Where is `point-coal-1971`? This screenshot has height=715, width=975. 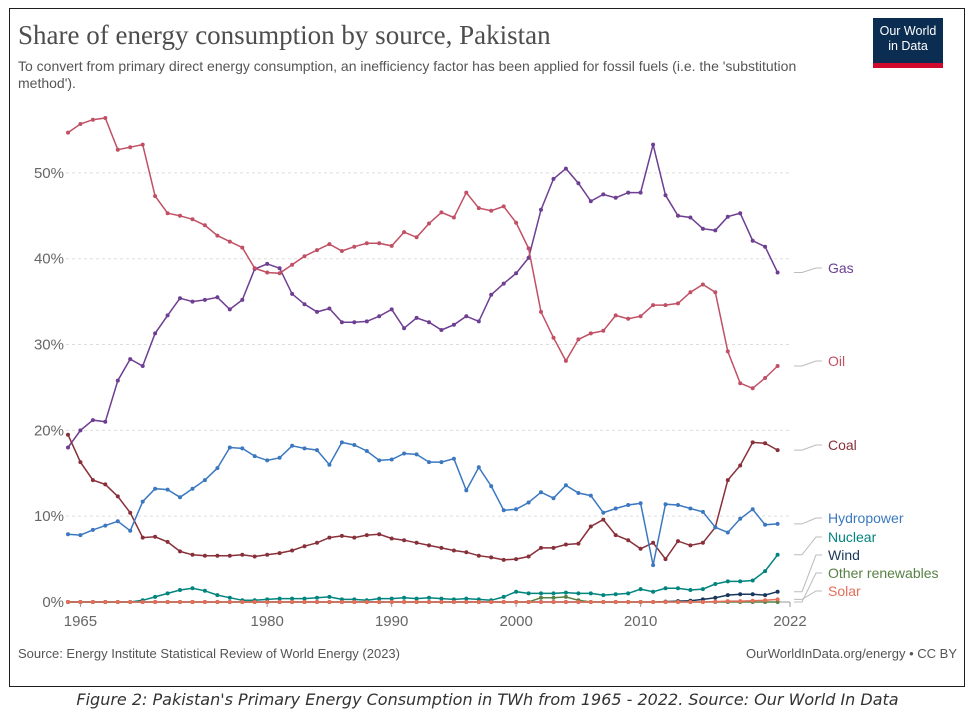
point-coal-1971 is located at coordinates (155, 536).